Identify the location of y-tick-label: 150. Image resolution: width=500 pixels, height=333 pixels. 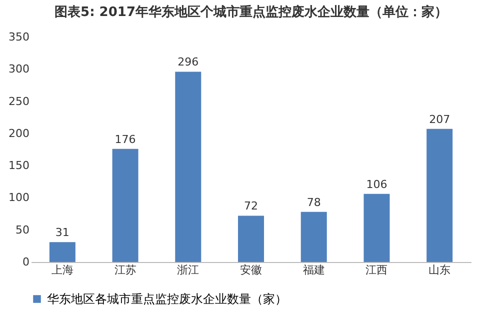
(19, 165).